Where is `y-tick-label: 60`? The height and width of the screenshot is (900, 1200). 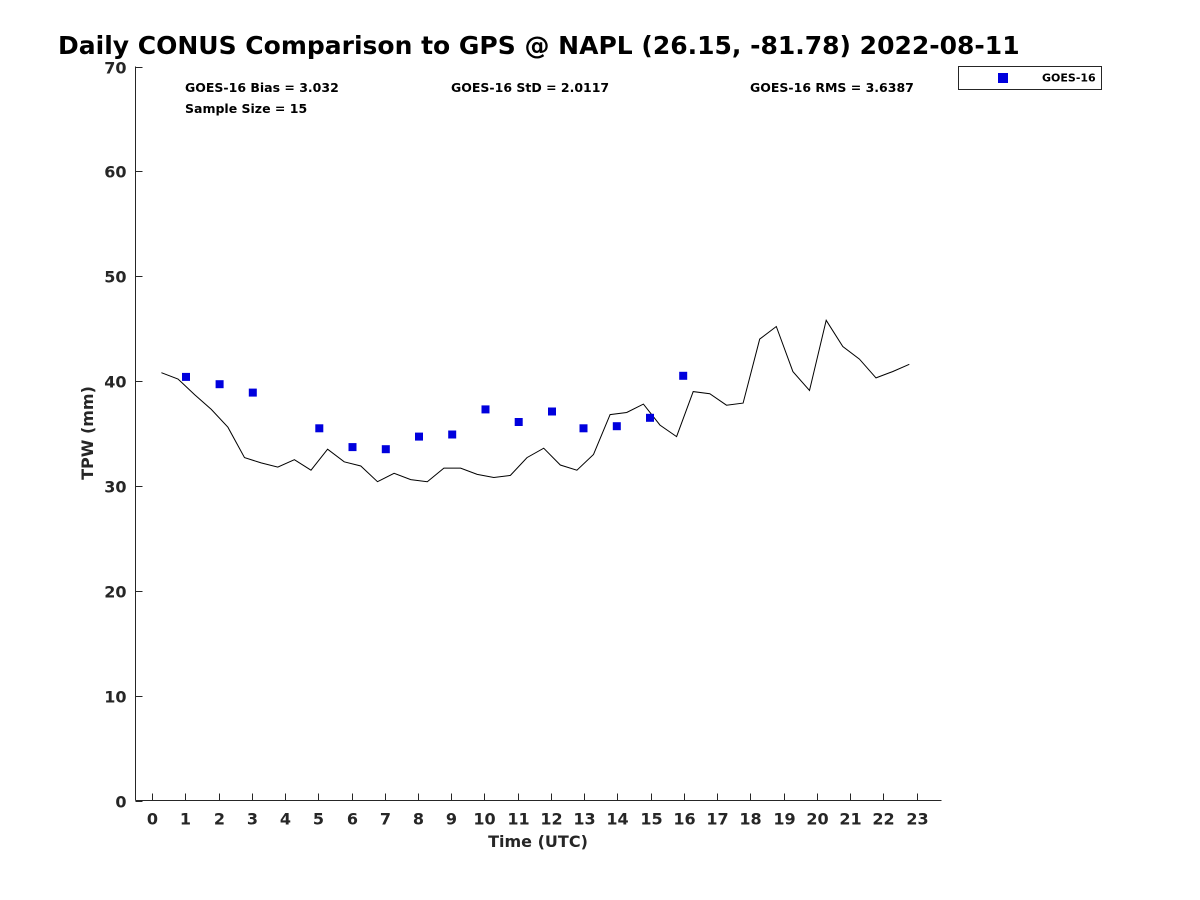 y-tick-label: 60 is located at coordinates (115, 172).